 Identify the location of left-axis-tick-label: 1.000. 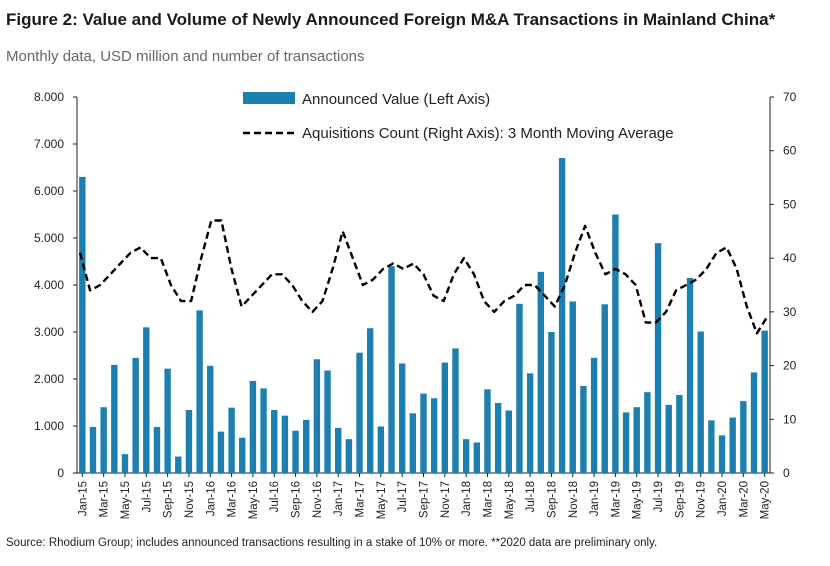
(49, 426).